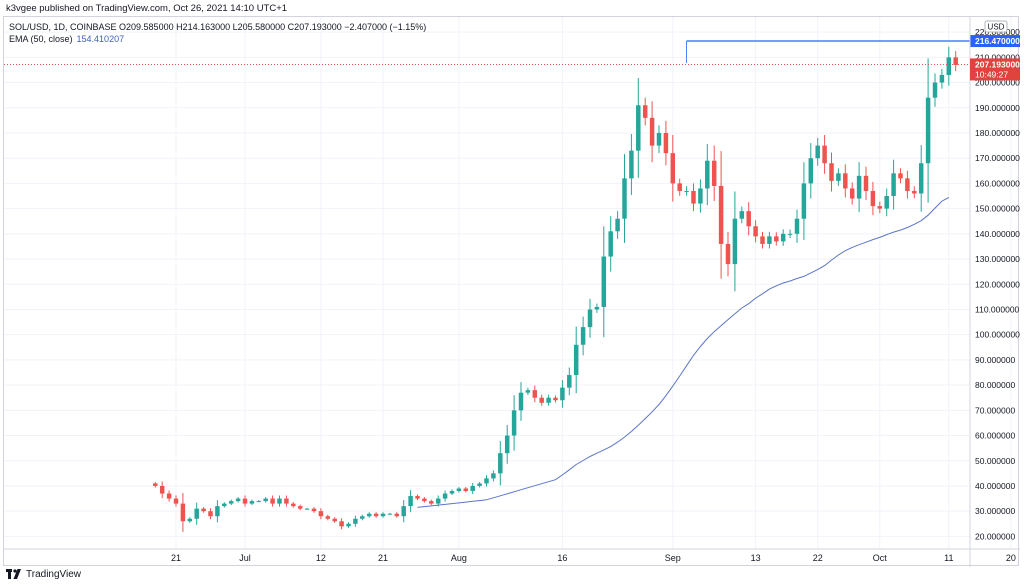 The height and width of the screenshot is (587, 1024). What do you see at coordinates (853, 49) in the screenshot?
I see `horizontal-level-line: 216.470000` at bounding box center [853, 49].